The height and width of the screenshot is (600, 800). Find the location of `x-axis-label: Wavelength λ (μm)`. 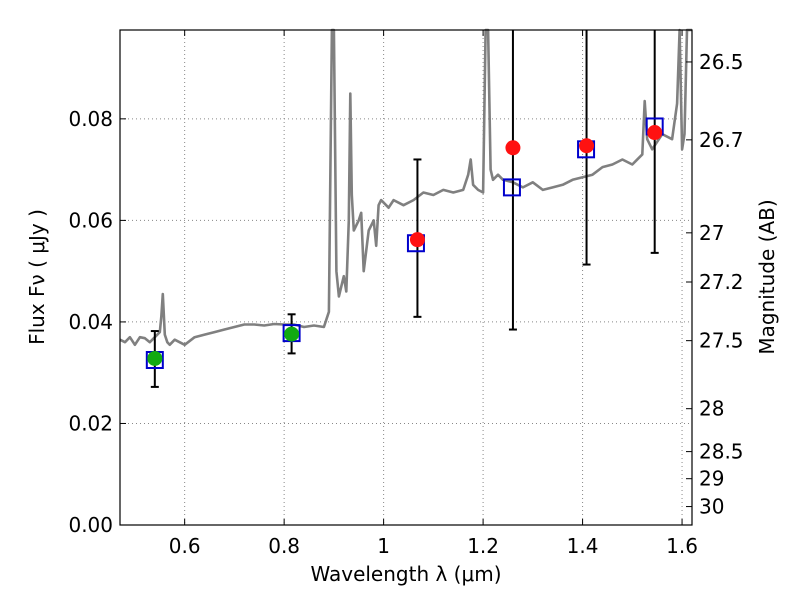

x-axis-label: Wavelength λ (μm) is located at coordinates (405, 574).